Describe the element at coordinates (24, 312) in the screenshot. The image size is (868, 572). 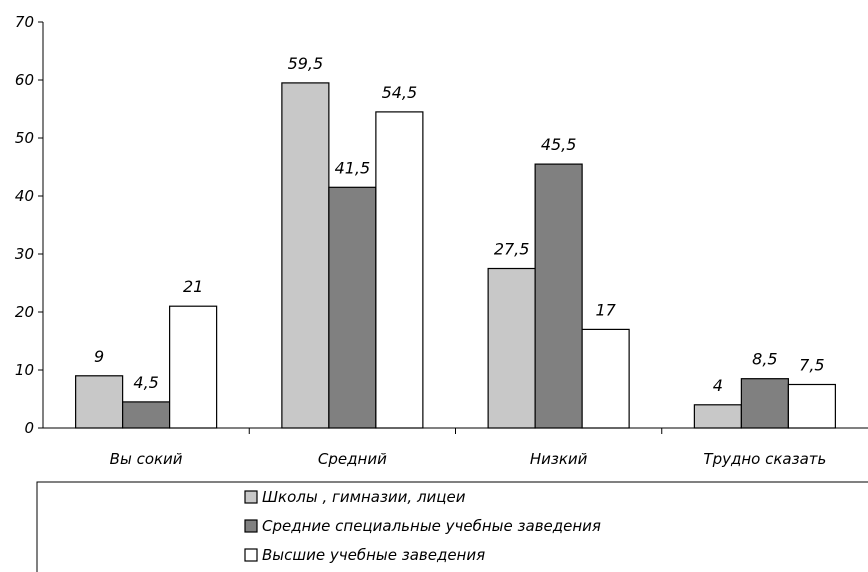
I see `y-tick-label: 20` at that location.